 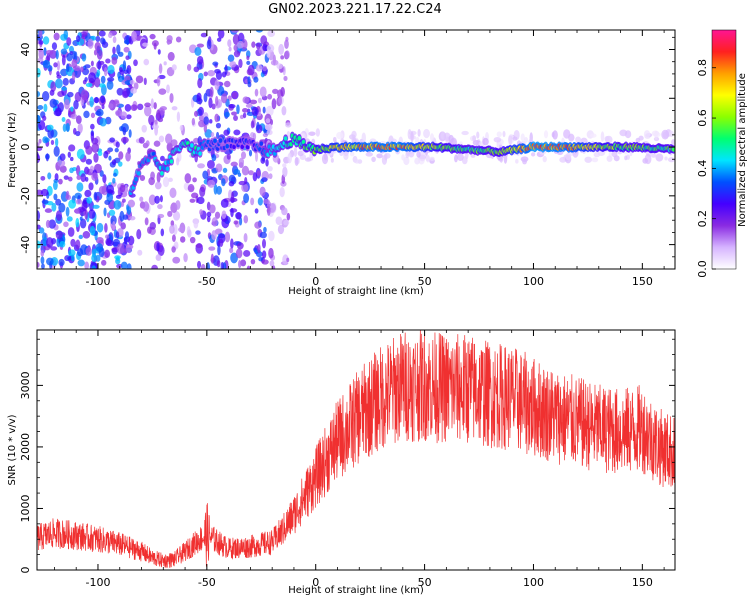 I want to click on colorbar-gradient, so click(x=724, y=149).